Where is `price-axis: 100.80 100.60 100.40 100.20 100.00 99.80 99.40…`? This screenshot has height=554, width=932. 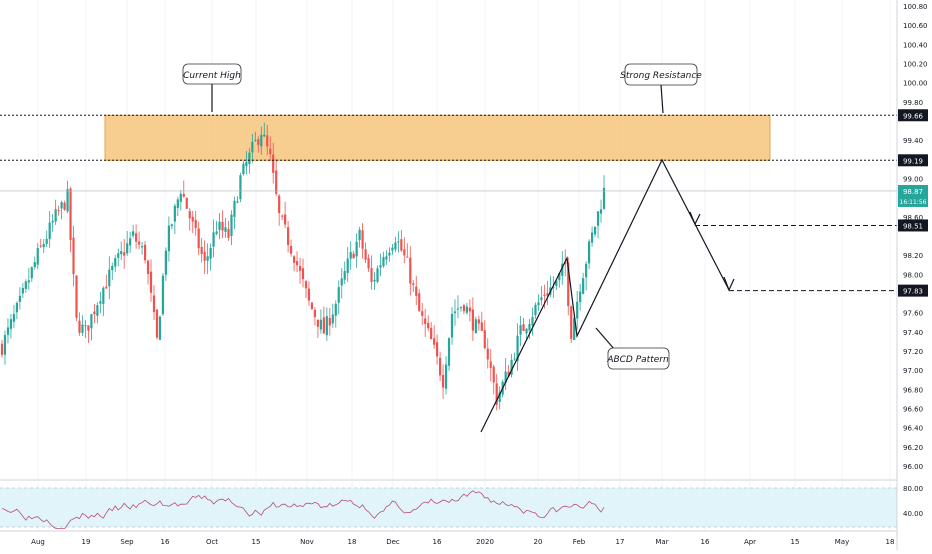
price-axis: 100.80 100.60 100.40 100.20 100.00 99.80 99.40… is located at coordinates (915, 237).